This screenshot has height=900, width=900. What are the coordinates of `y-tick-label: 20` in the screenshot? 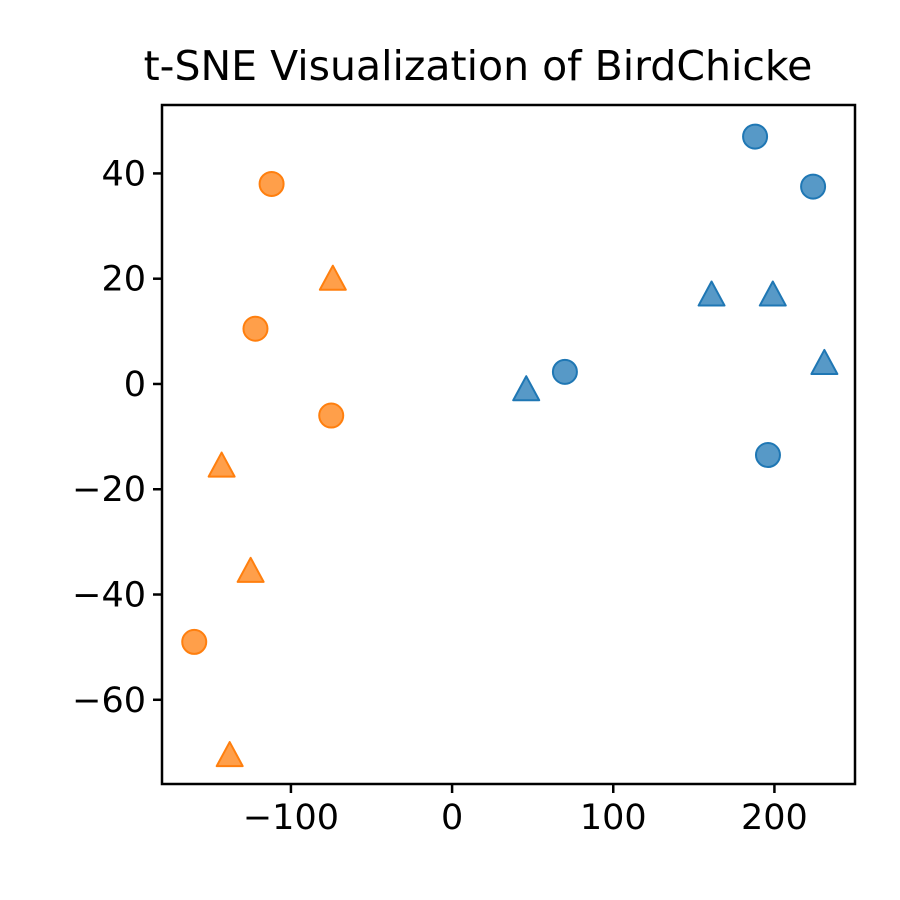 It's located at (123, 280).